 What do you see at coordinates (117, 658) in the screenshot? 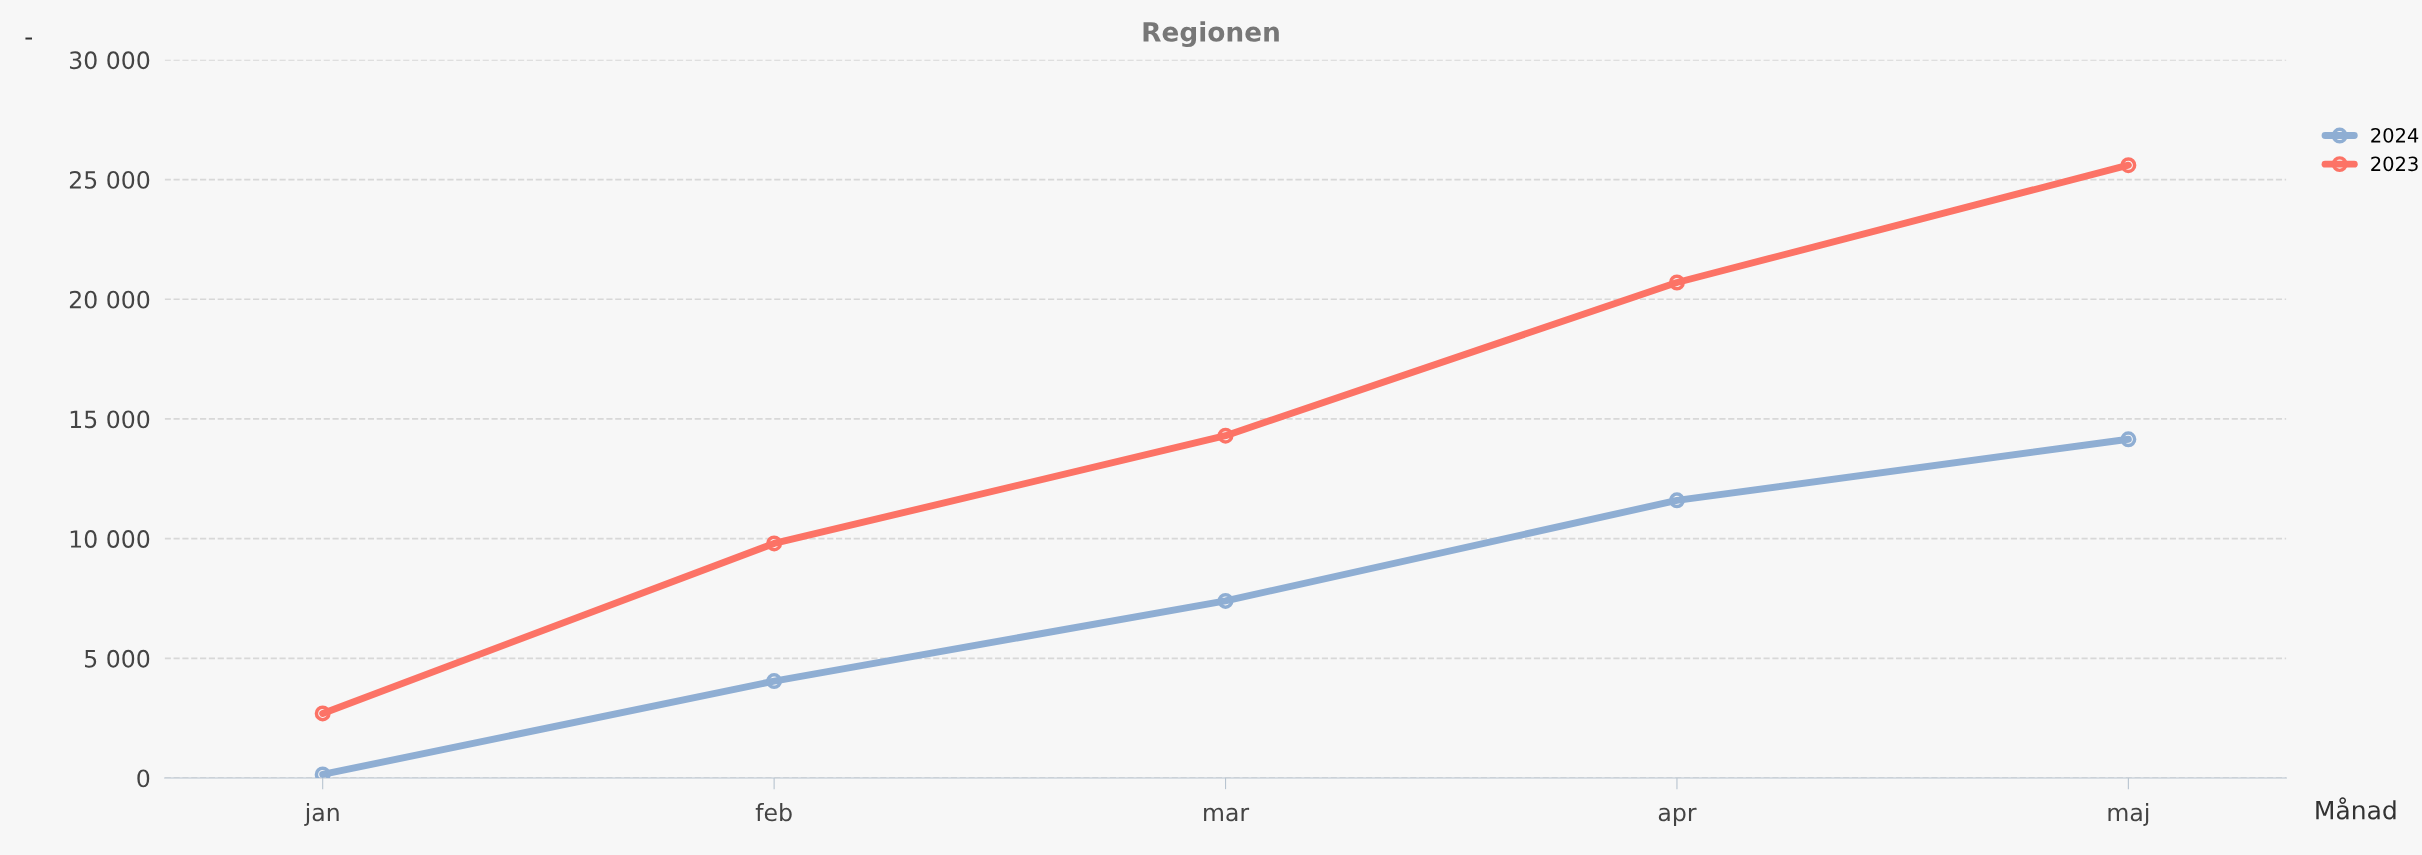
I see `y-tick-label: 5 000` at bounding box center [117, 658].